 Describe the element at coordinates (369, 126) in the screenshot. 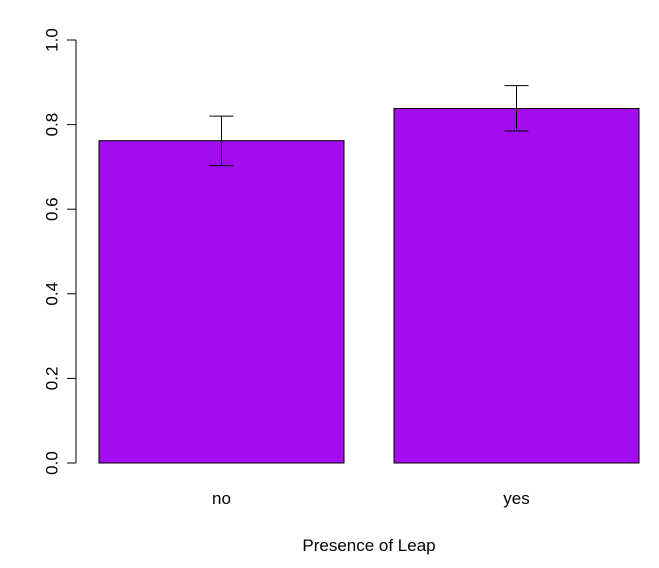

I see `error-bars` at that location.